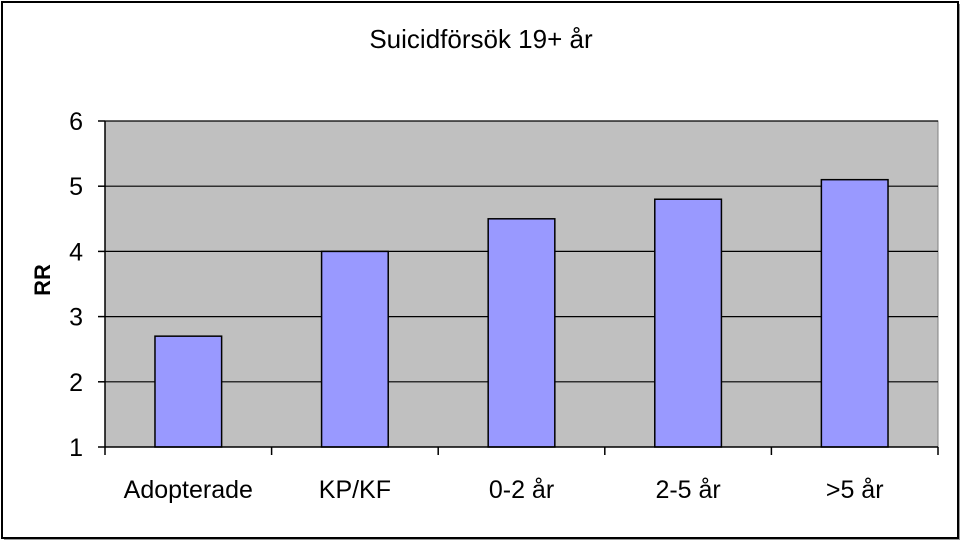 The height and width of the screenshot is (540, 960). What do you see at coordinates (76, 383) in the screenshot?
I see `y-tick-label: 2` at bounding box center [76, 383].